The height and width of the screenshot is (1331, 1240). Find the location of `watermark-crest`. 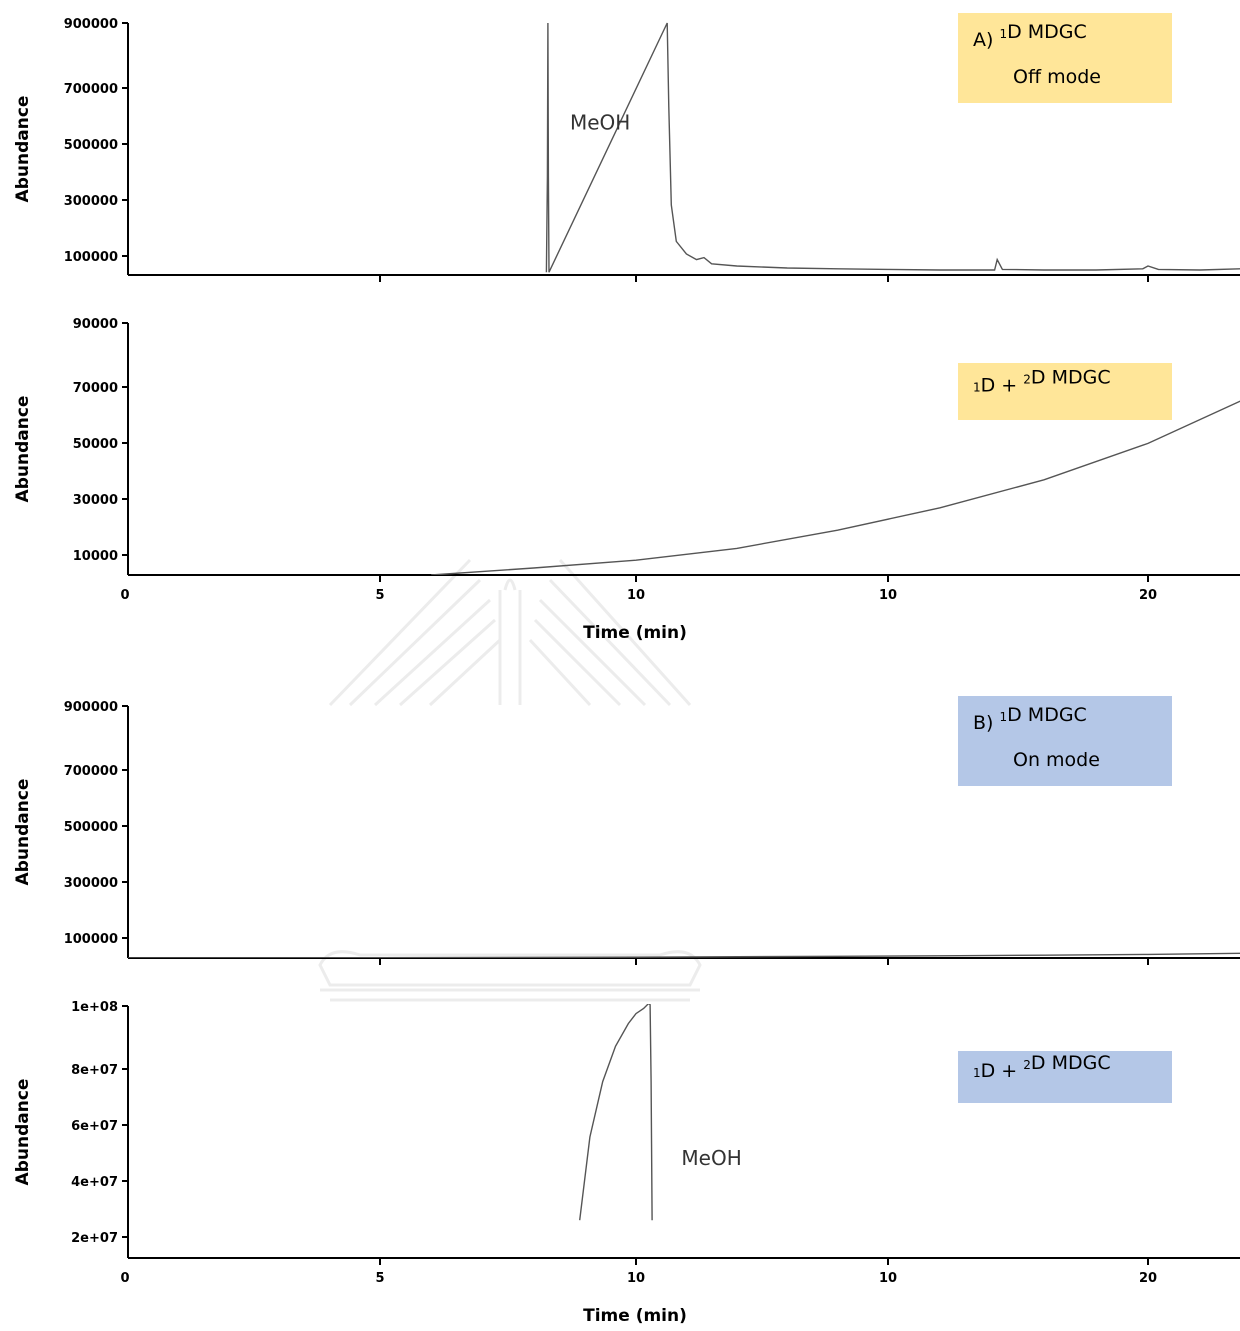

watermark-crest is located at coordinates (510, 780).